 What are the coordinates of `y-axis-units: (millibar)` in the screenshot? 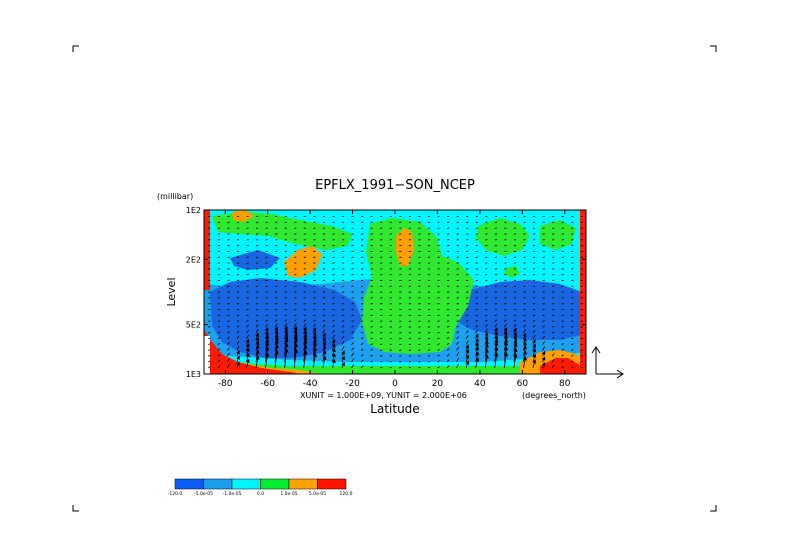 It's located at (175, 196).